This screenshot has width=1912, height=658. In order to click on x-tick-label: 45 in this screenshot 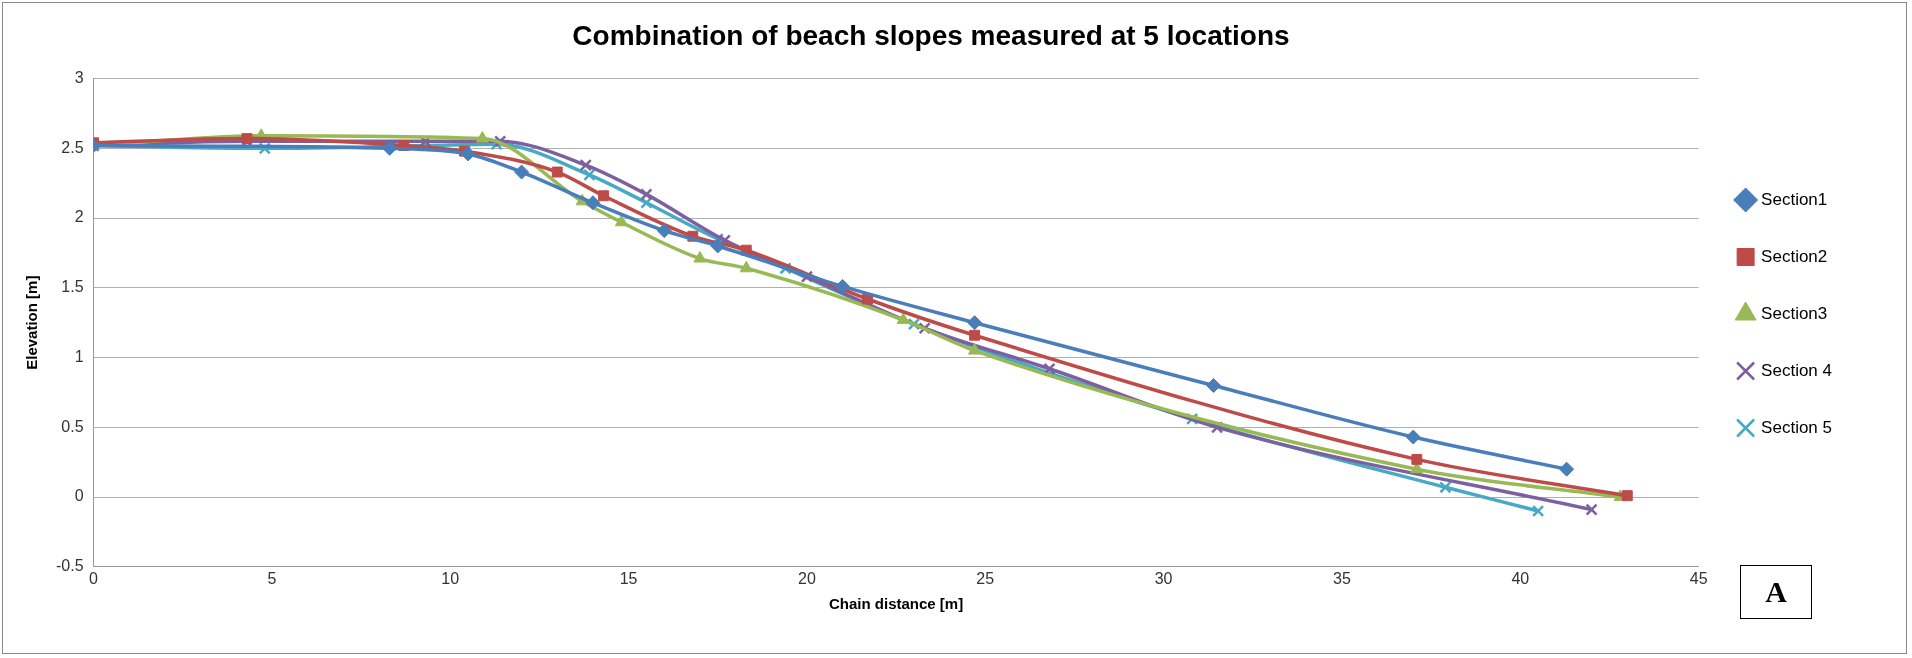, I will do `click(1698, 578)`.